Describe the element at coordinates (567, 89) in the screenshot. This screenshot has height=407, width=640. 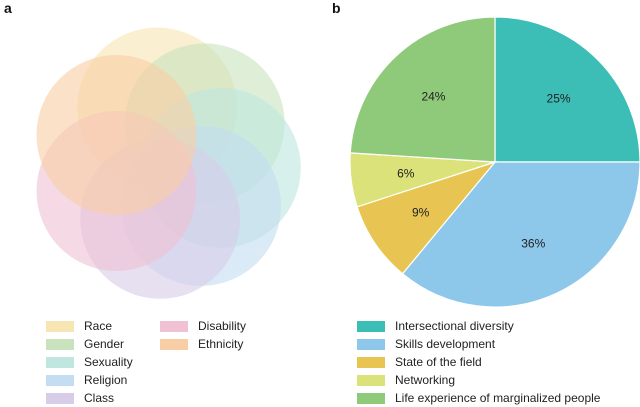
I see `pie-slice-intersectional-diversity` at that location.